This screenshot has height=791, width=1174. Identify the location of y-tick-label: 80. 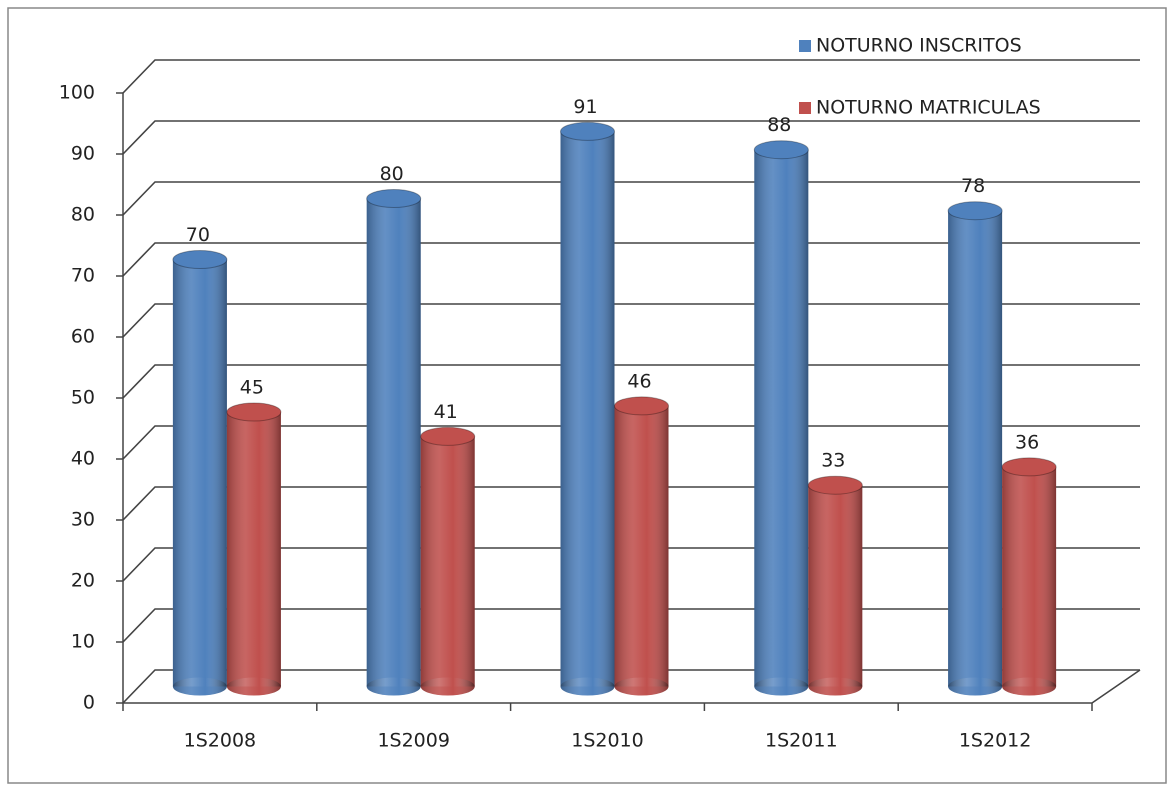
(83, 215).